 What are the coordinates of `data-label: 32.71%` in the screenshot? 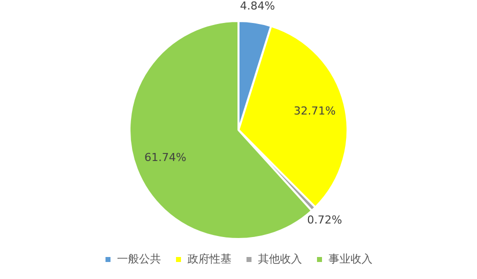 It's located at (315, 111).